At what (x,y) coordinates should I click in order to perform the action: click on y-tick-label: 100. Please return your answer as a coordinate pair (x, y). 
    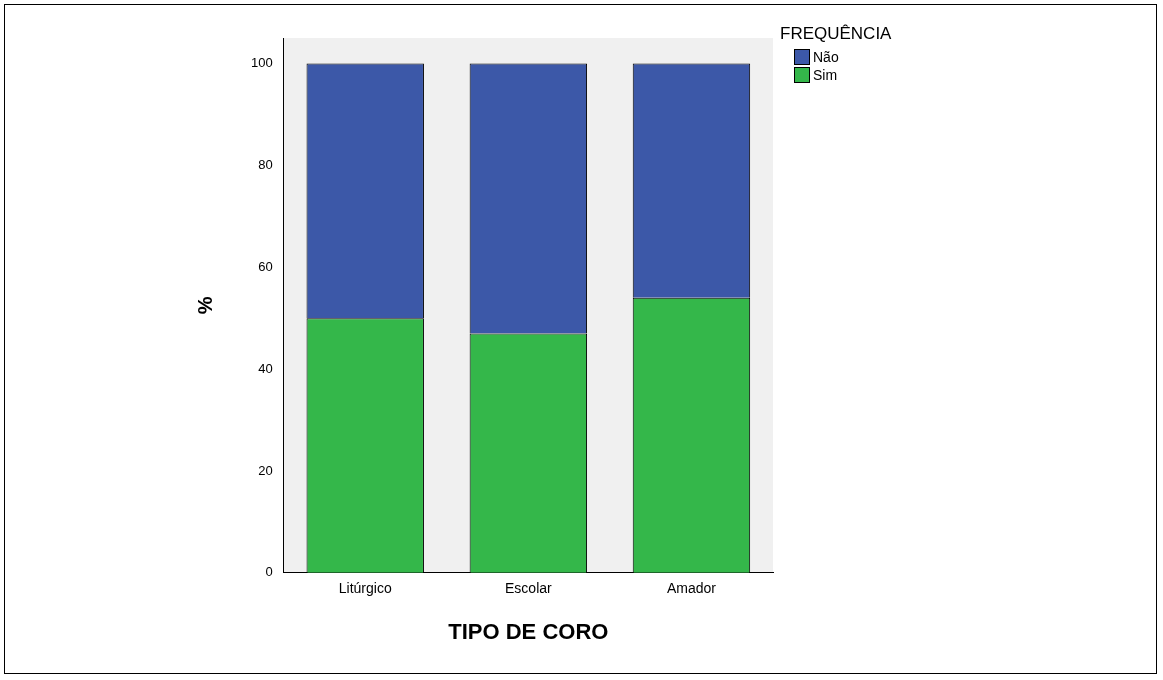
    Looking at the image, I should click on (261, 63).